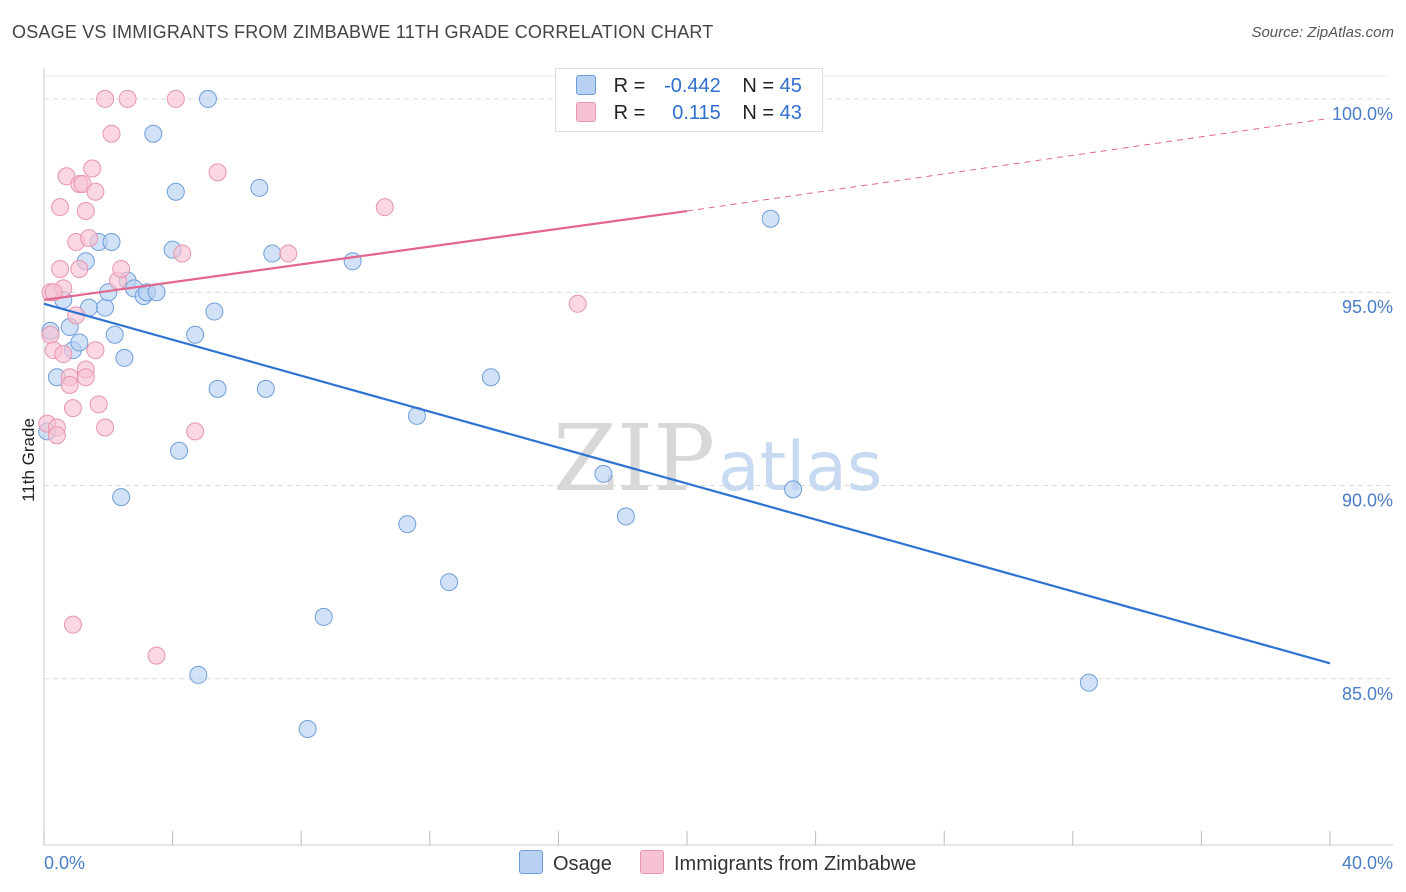 This screenshot has height=892, width=1406. I want to click on bottom-legend-zimbabwe: Immigrants from Zimbabwe, so click(778, 863).